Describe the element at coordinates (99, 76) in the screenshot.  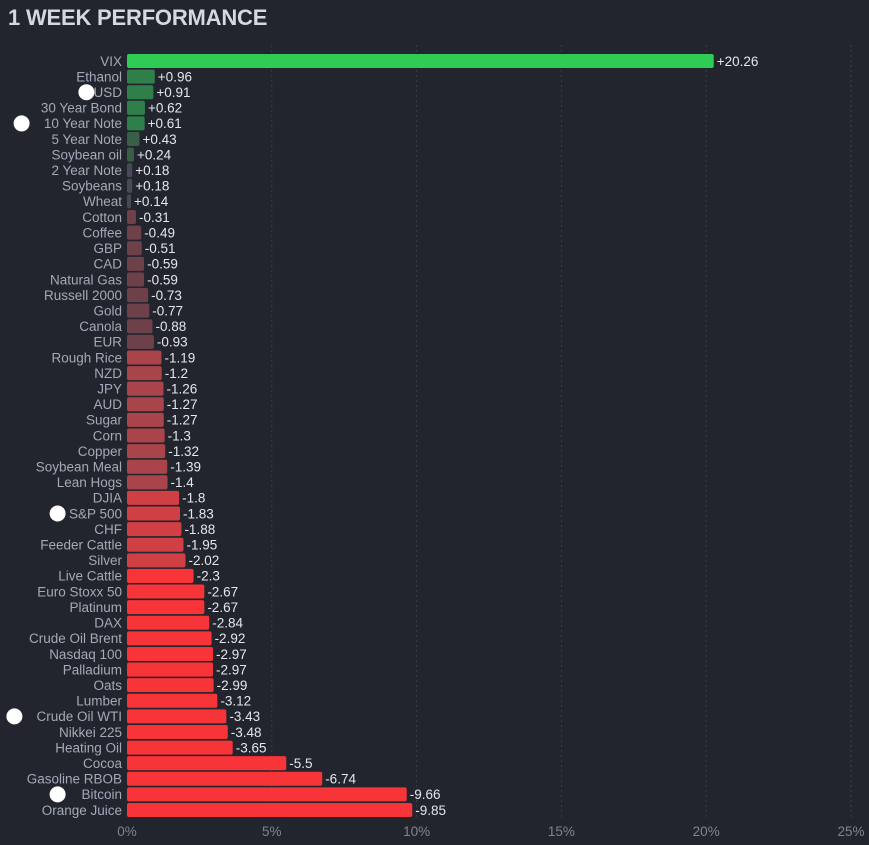
I see `category-label: Ethanol` at that location.